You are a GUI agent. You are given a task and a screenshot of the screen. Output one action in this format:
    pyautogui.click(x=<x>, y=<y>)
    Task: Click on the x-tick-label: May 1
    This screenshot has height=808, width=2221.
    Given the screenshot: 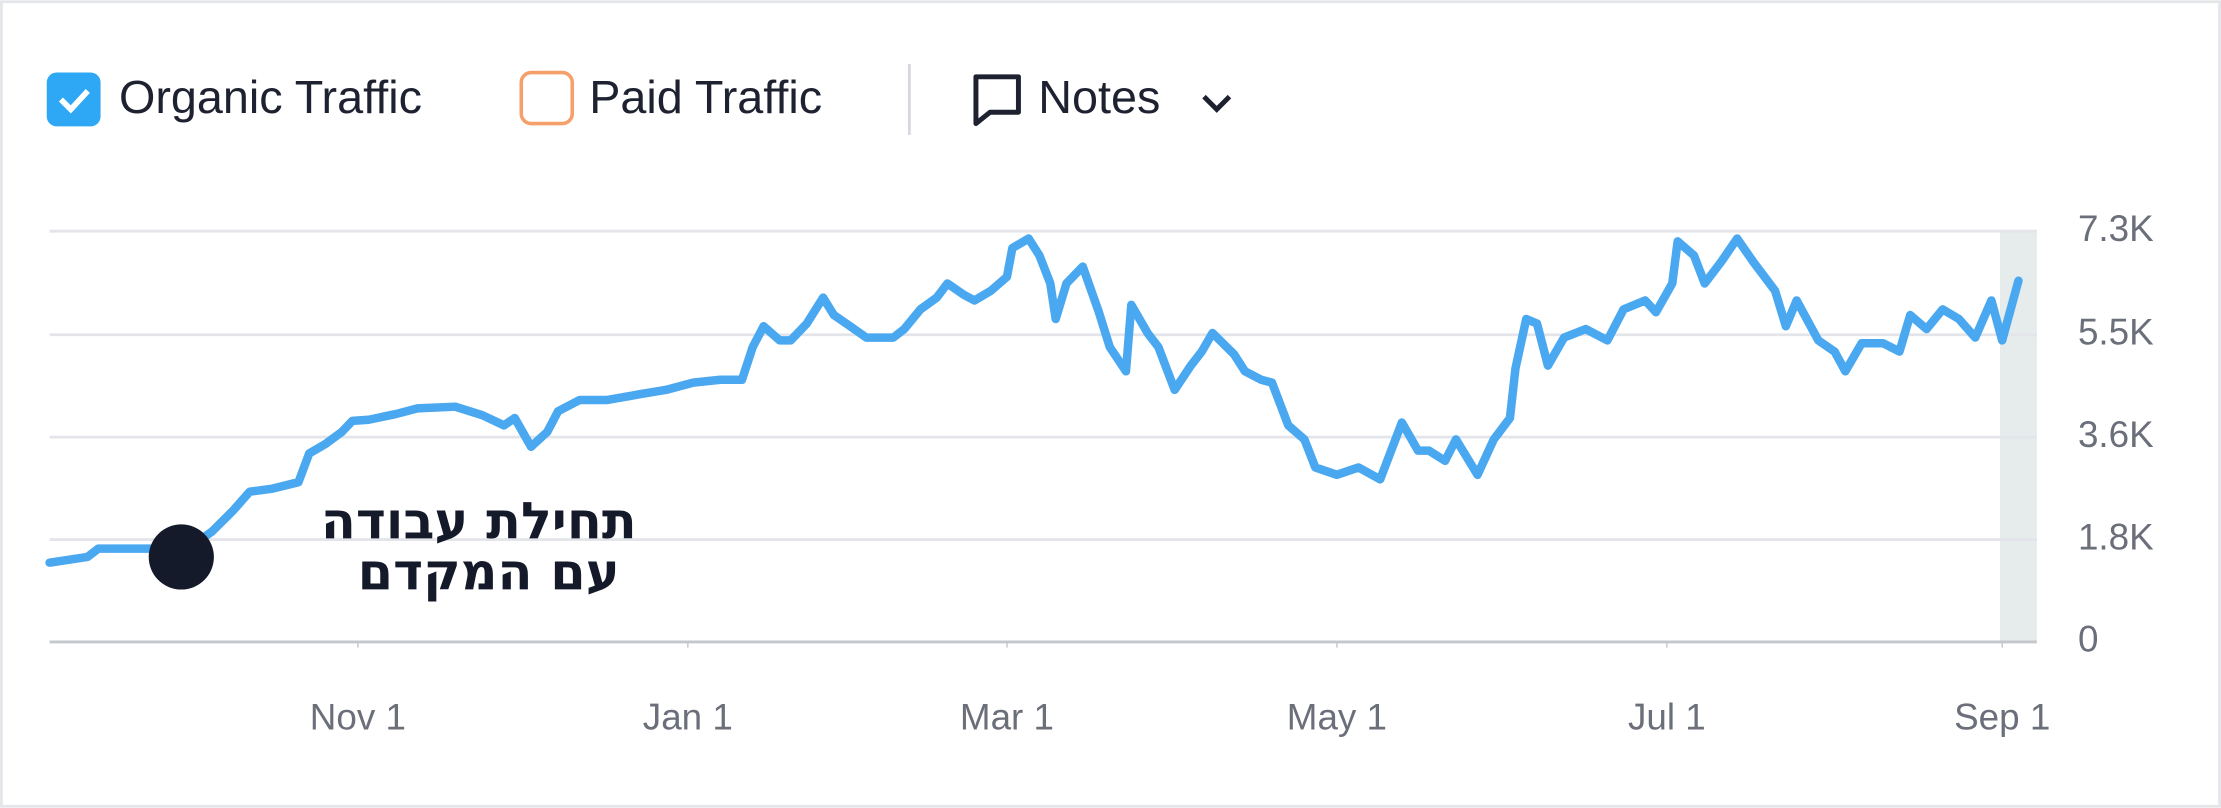 What is the action you would take?
    pyautogui.click(x=1337, y=717)
    